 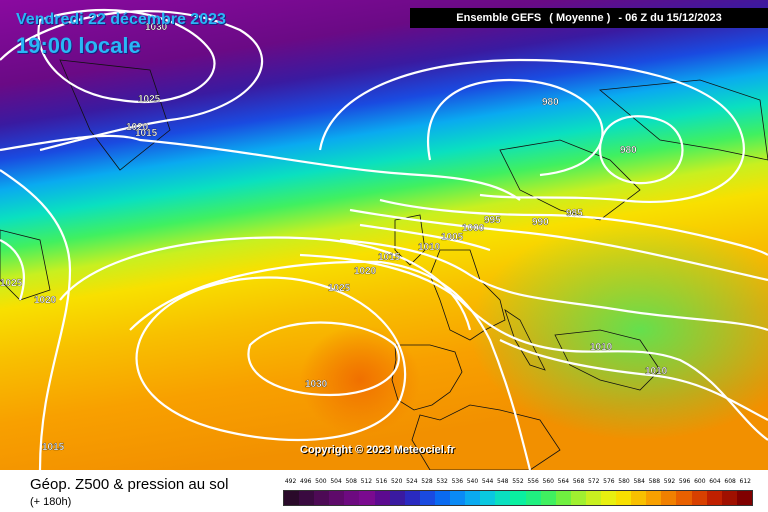 What do you see at coordinates (641, 150) in the screenshot?
I see `isobar-980-east` at bounding box center [641, 150].